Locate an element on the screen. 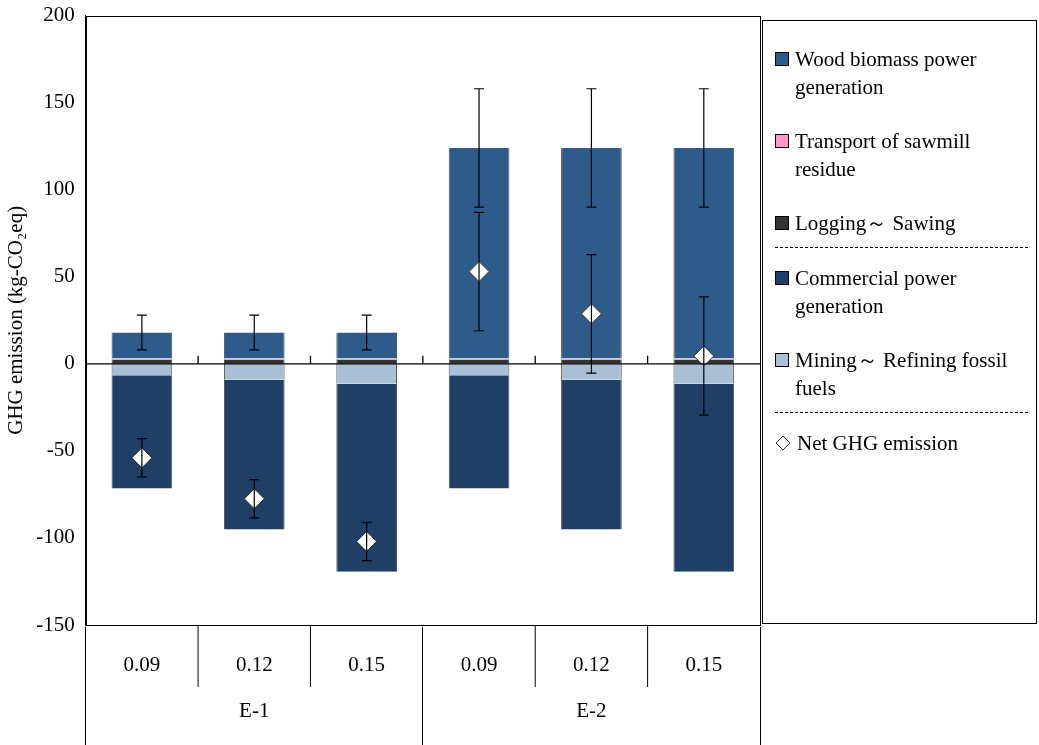 This screenshot has width=1039, height=745. legend-label: Transport of sawmill residue is located at coordinates (883, 155).